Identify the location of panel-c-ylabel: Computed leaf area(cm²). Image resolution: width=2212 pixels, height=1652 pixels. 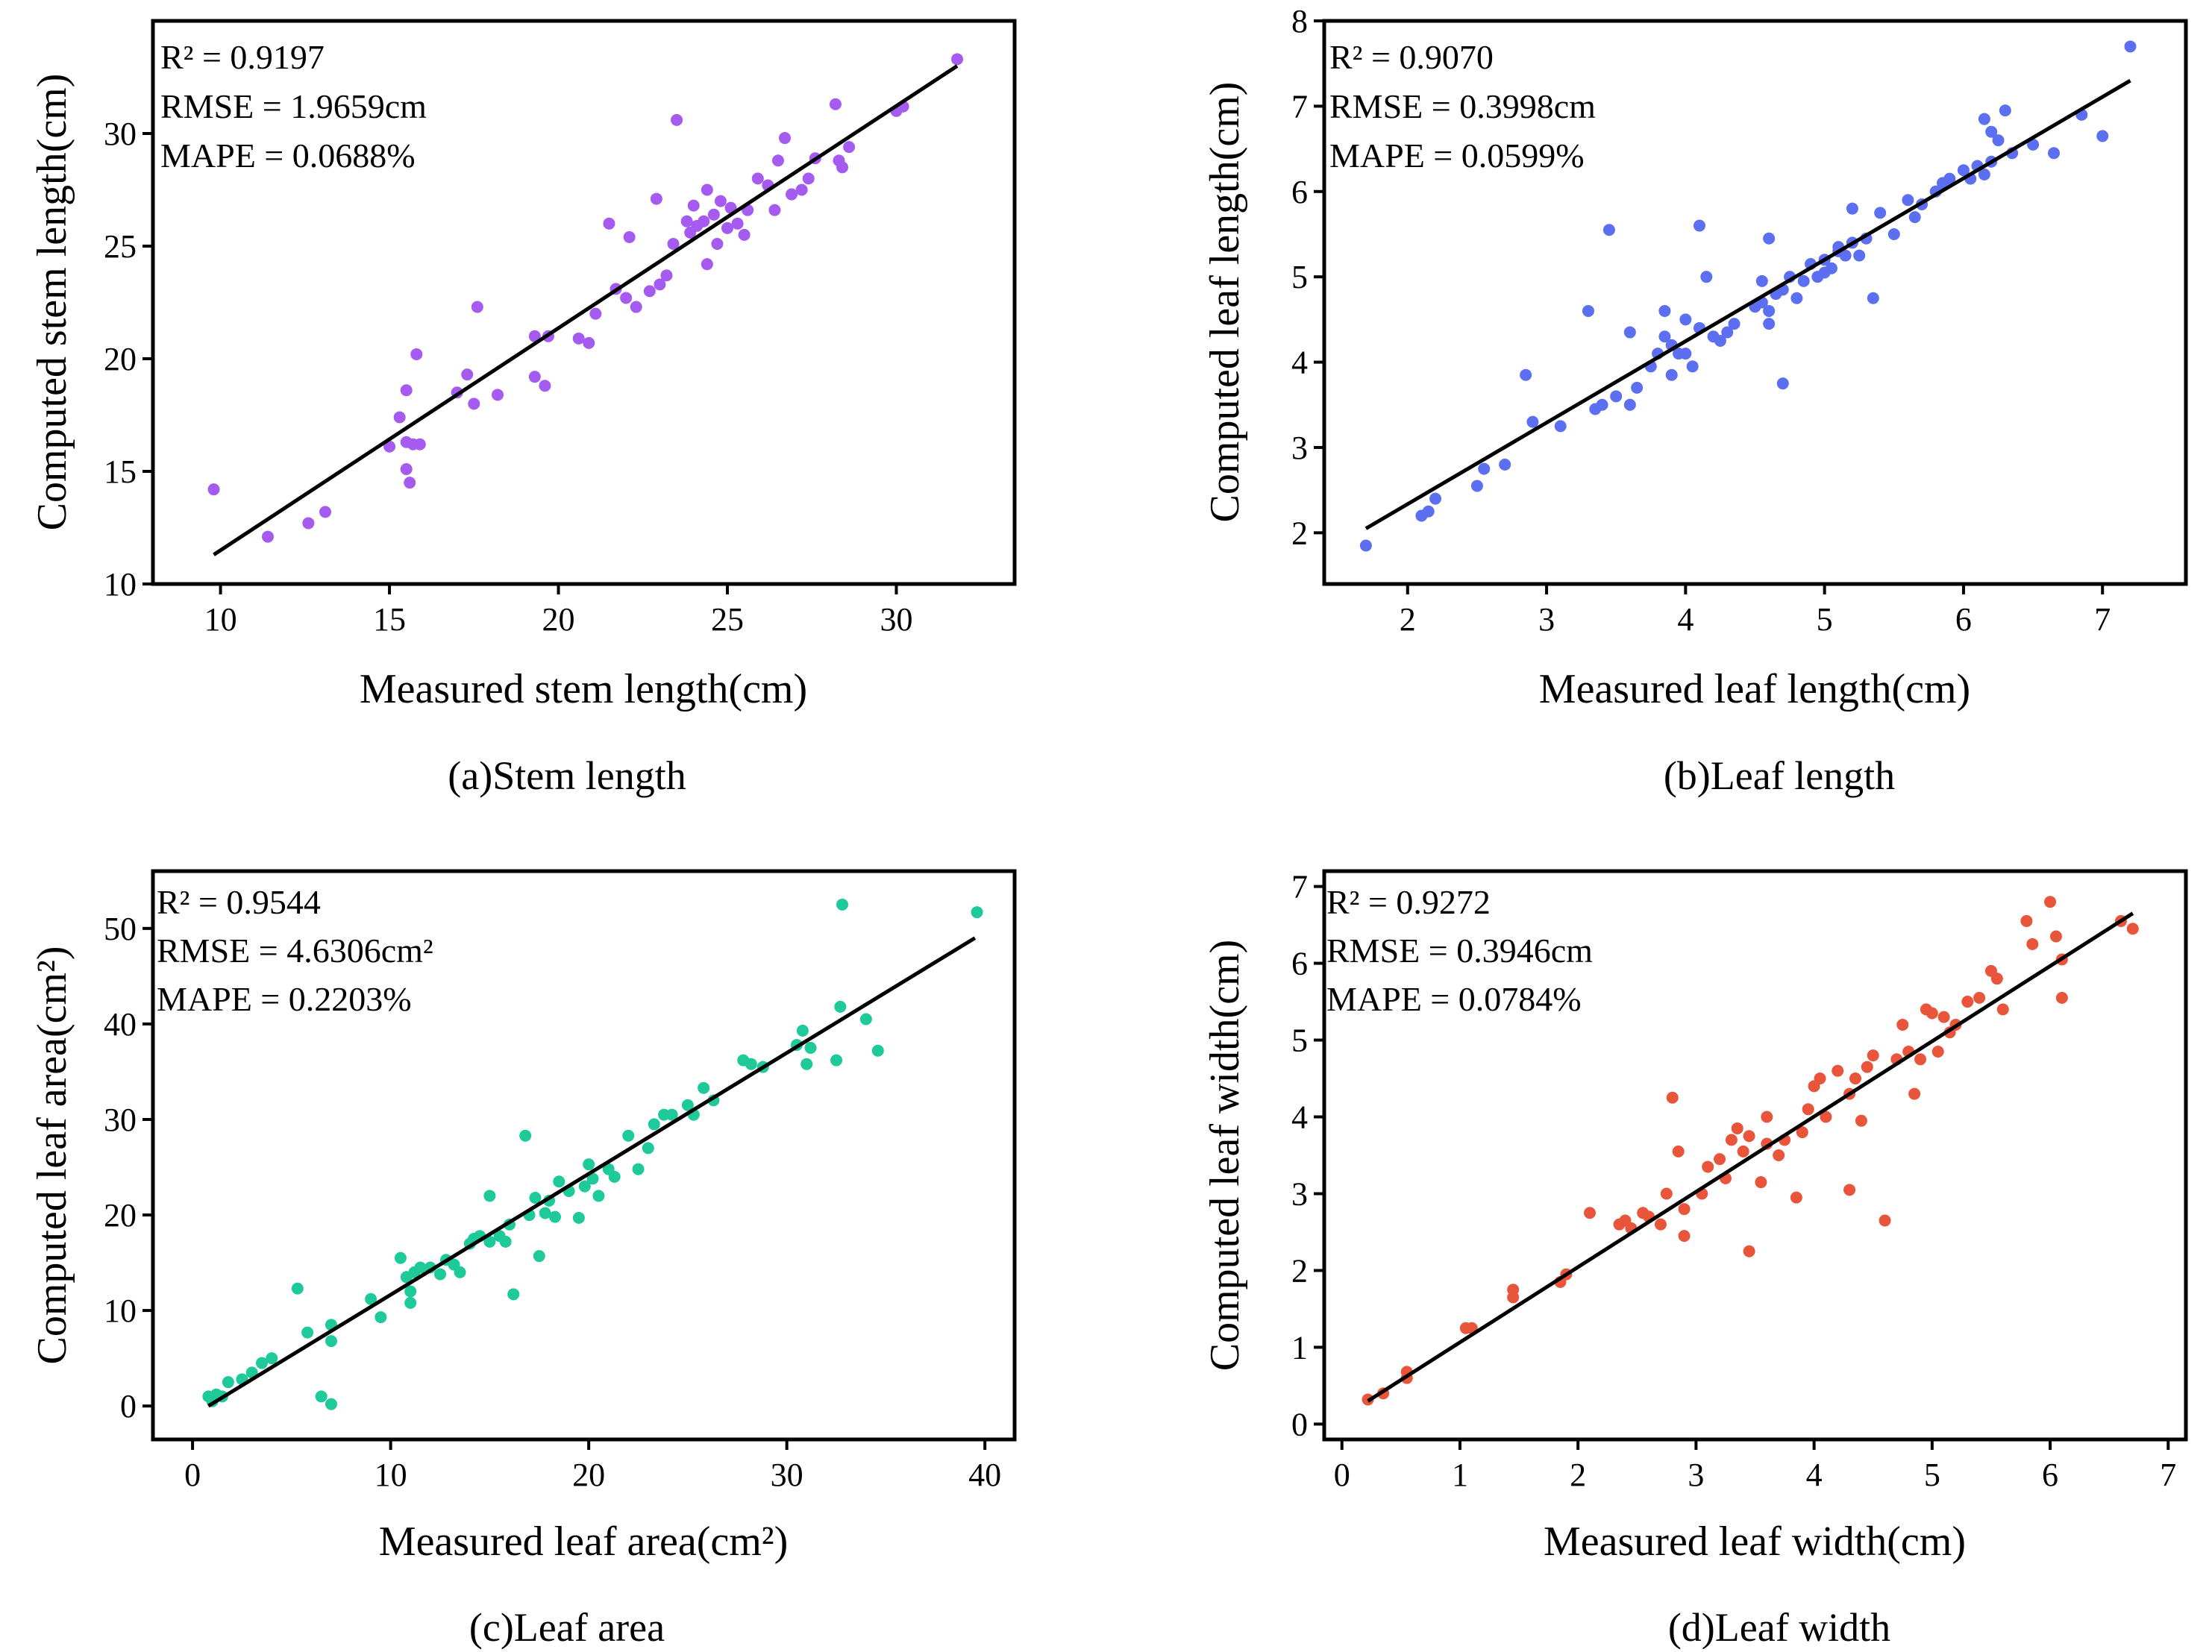
(52, 1155).